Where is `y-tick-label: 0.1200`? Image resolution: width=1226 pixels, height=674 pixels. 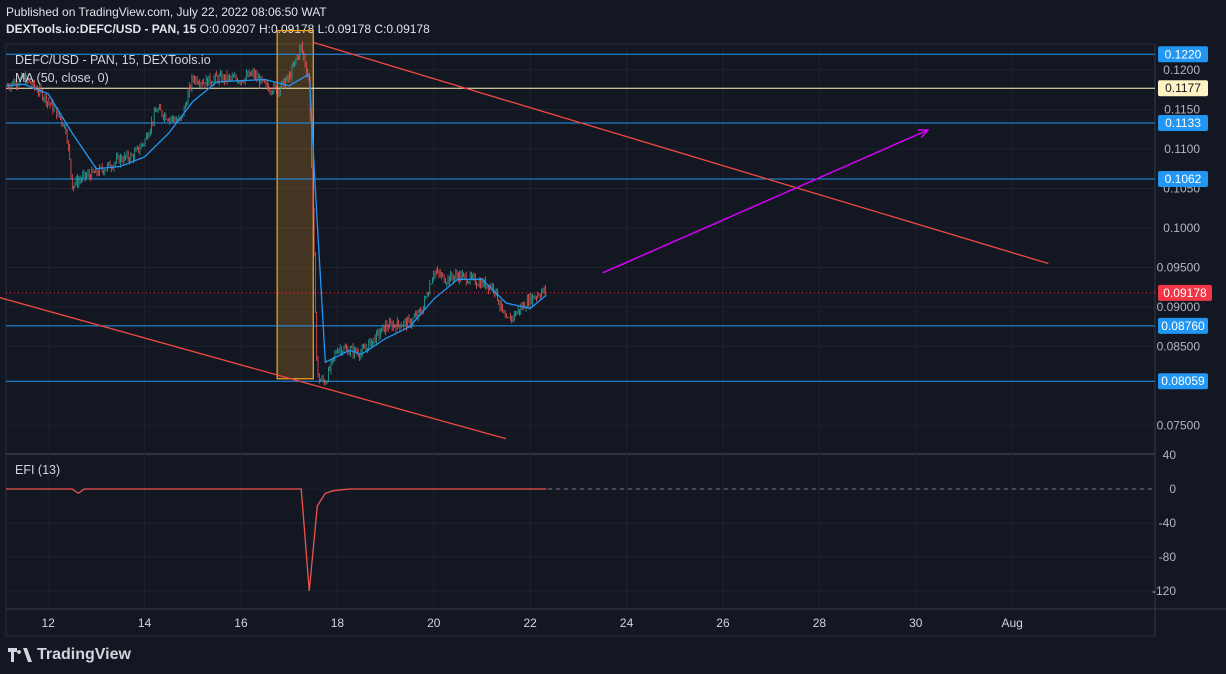 y-tick-label: 0.1200 is located at coordinates (1181, 70).